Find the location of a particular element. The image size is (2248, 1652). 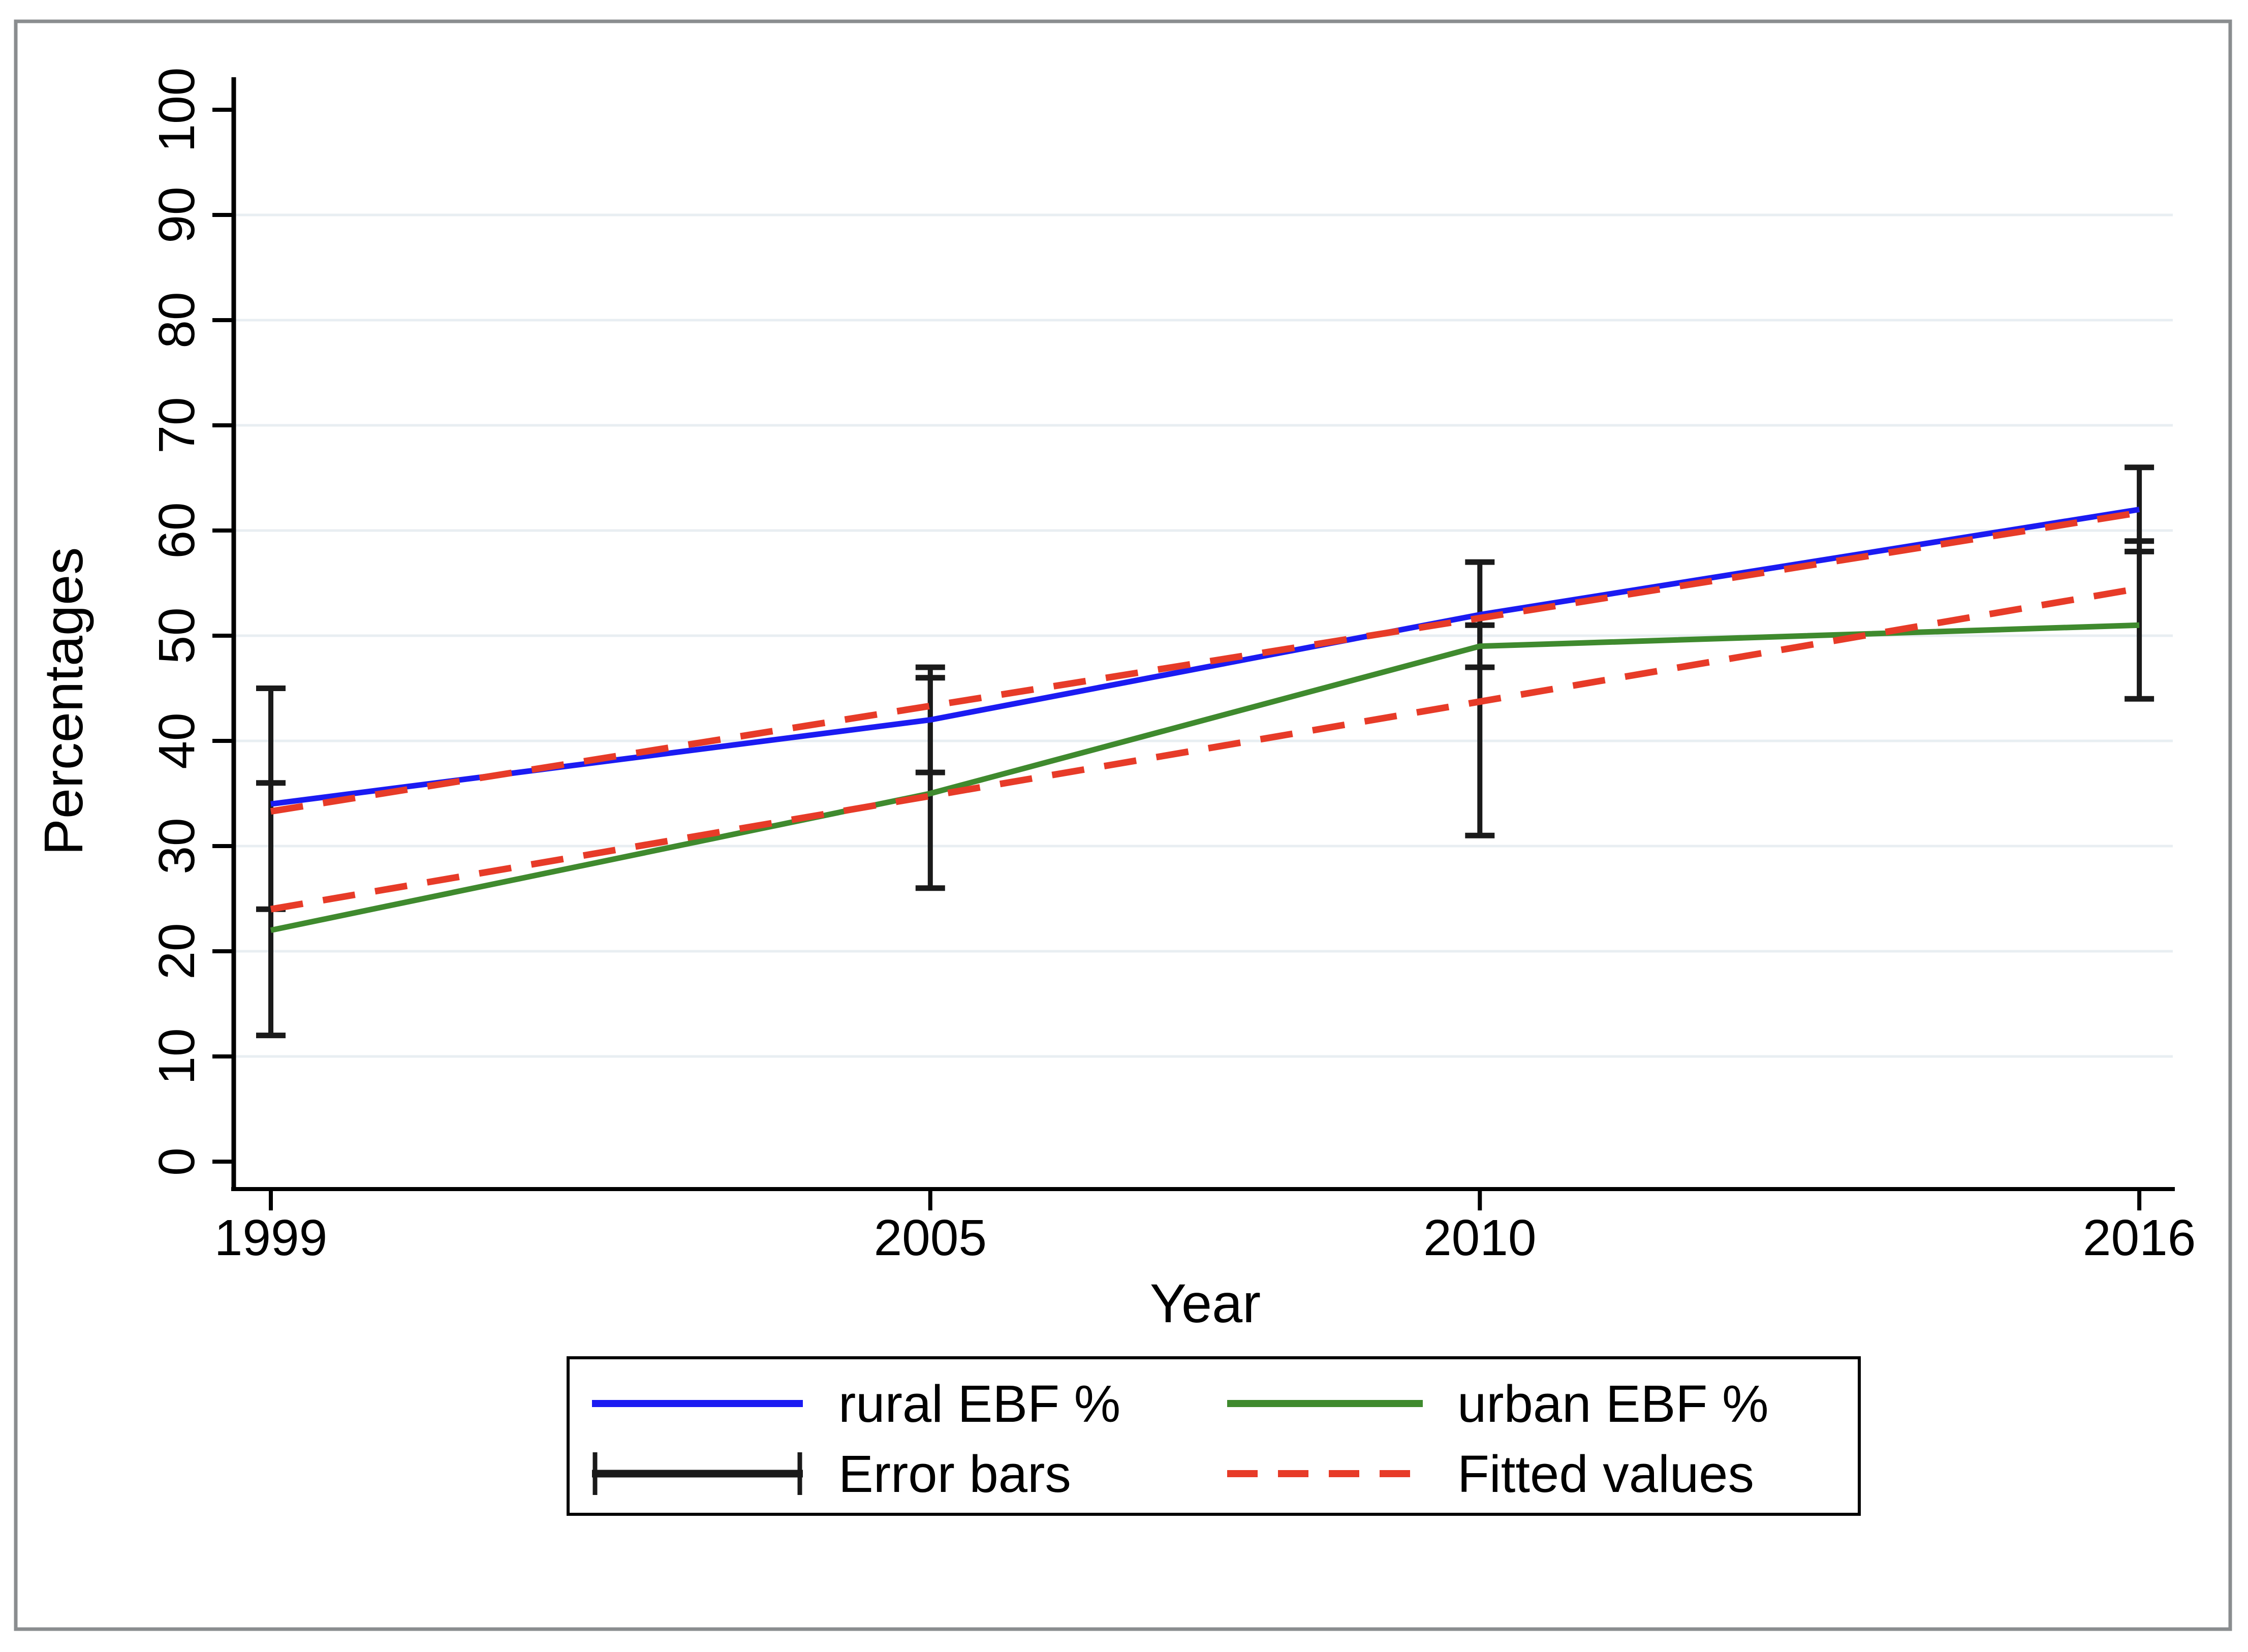

error-bar-urban-2005 is located at coordinates (930, 783).